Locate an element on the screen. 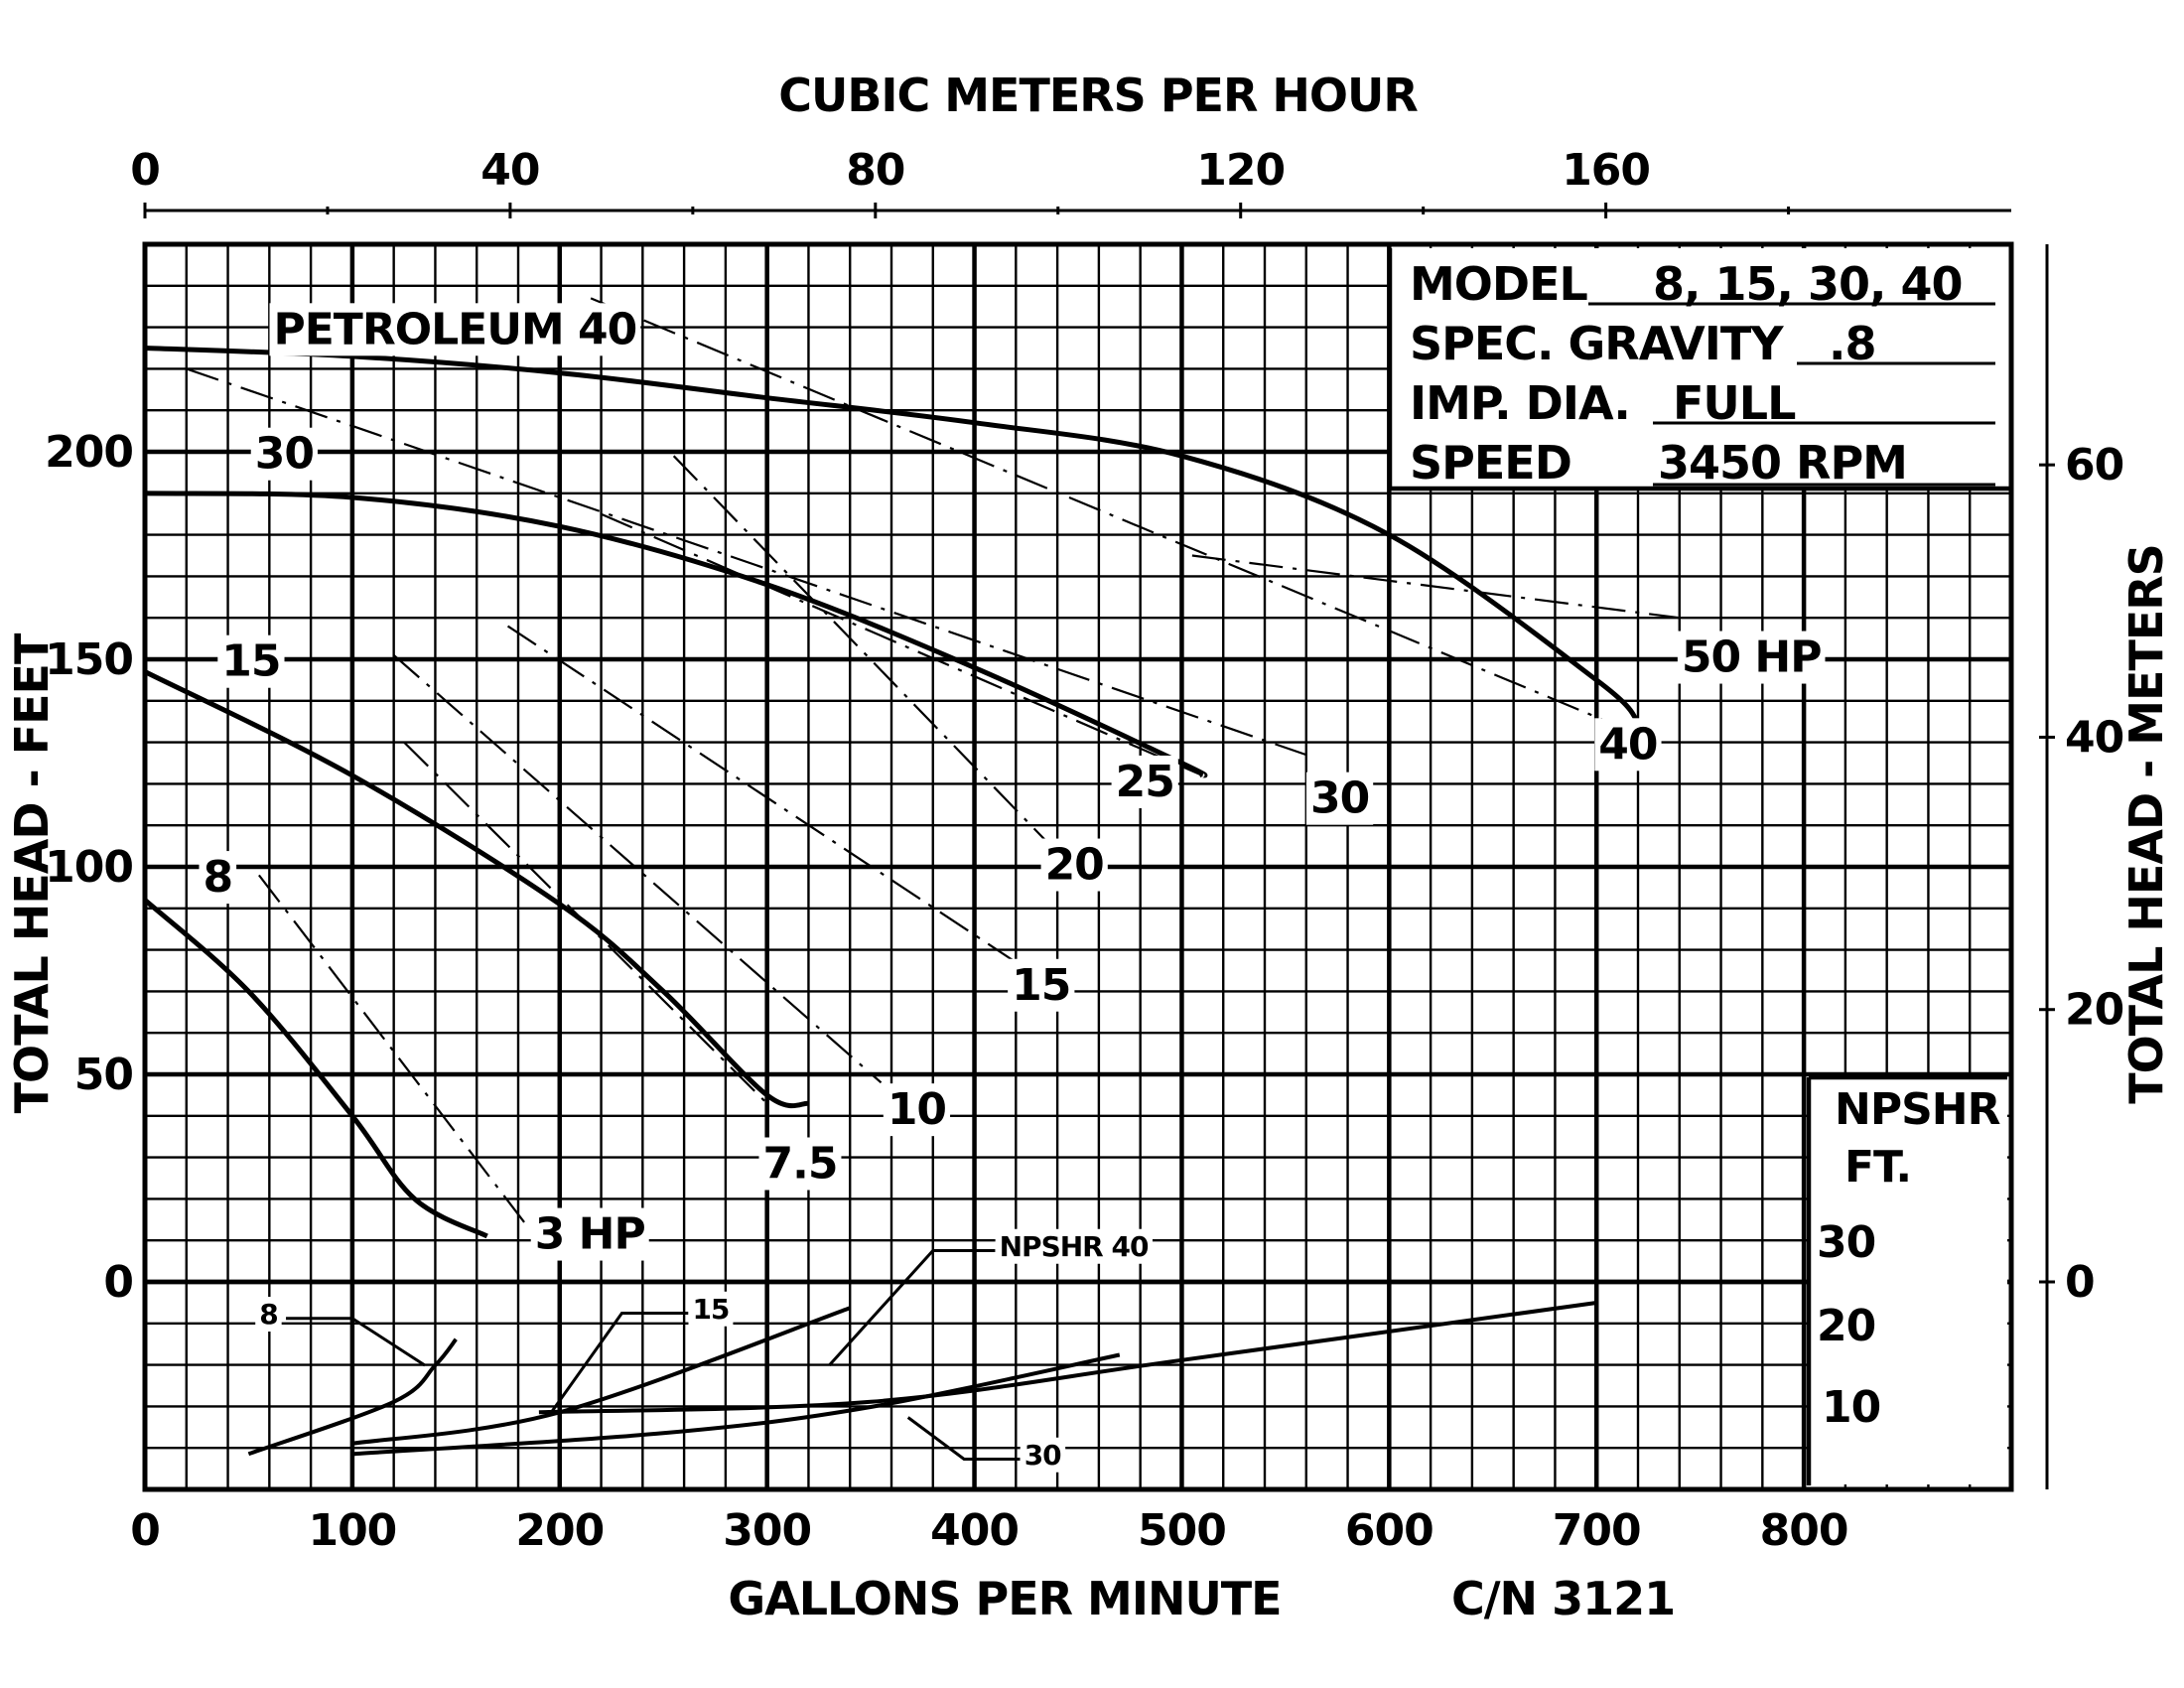  speed-label: SPEED is located at coordinates (1490, 463).